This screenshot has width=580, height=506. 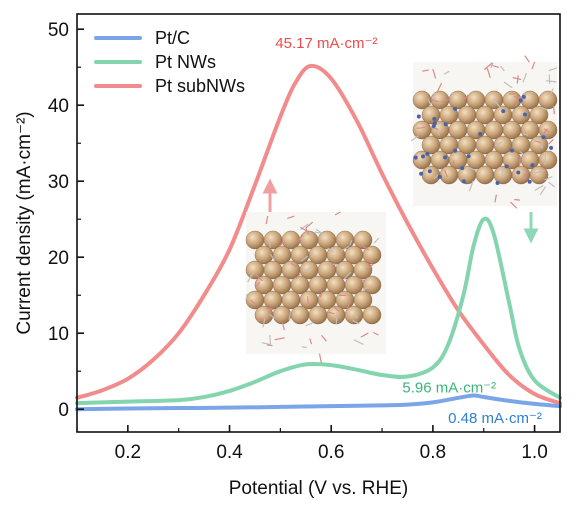 What do you see at coordinates (331, 452) in the screenshot?
I see `x-tick-label: 0.6` at bounding box center [331, 452].